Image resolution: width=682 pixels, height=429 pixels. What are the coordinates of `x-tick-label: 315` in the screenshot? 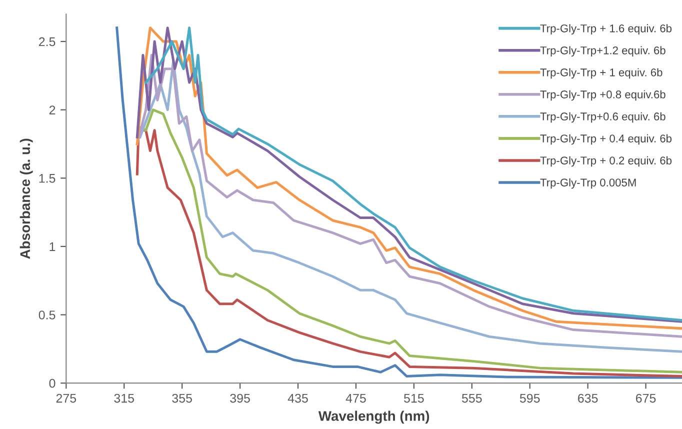 It's located at (124, 398).